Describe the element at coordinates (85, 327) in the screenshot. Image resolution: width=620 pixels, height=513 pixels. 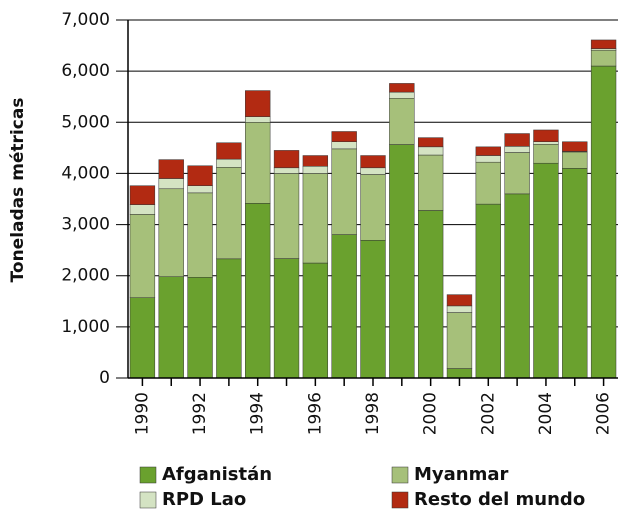
I see `y-tick-label: 1,000` at that location.